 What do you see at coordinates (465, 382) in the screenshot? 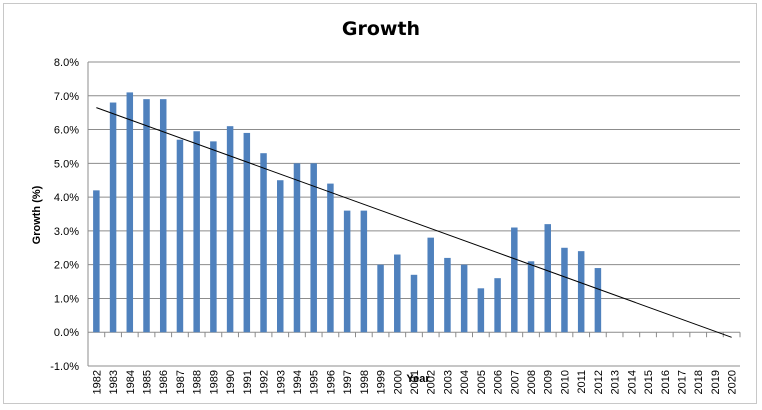
I see `x-tick-label: 2004` at bounding box center [465, 382].